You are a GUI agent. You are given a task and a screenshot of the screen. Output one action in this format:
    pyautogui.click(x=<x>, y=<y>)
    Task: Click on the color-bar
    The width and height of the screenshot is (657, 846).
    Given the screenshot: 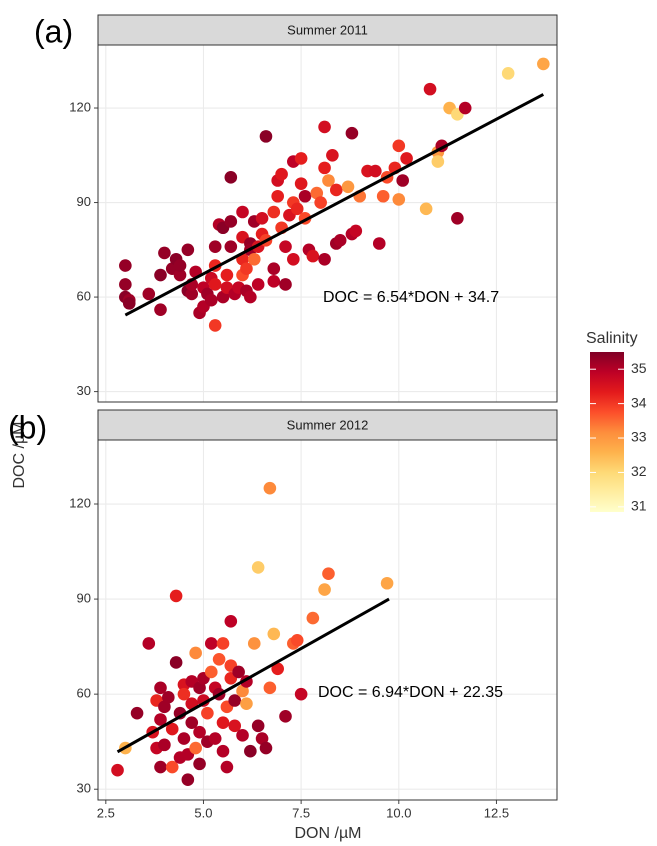 What is the action you would take?
    pyautogui.click(x=607, y=432)
    